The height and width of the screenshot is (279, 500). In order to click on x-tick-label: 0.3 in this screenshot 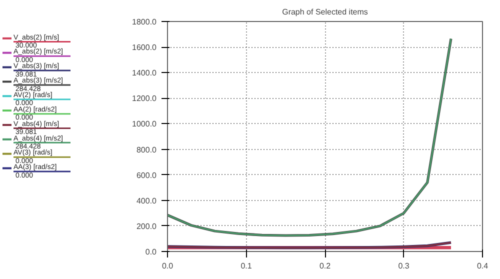, I will do `click(404, 266)`.